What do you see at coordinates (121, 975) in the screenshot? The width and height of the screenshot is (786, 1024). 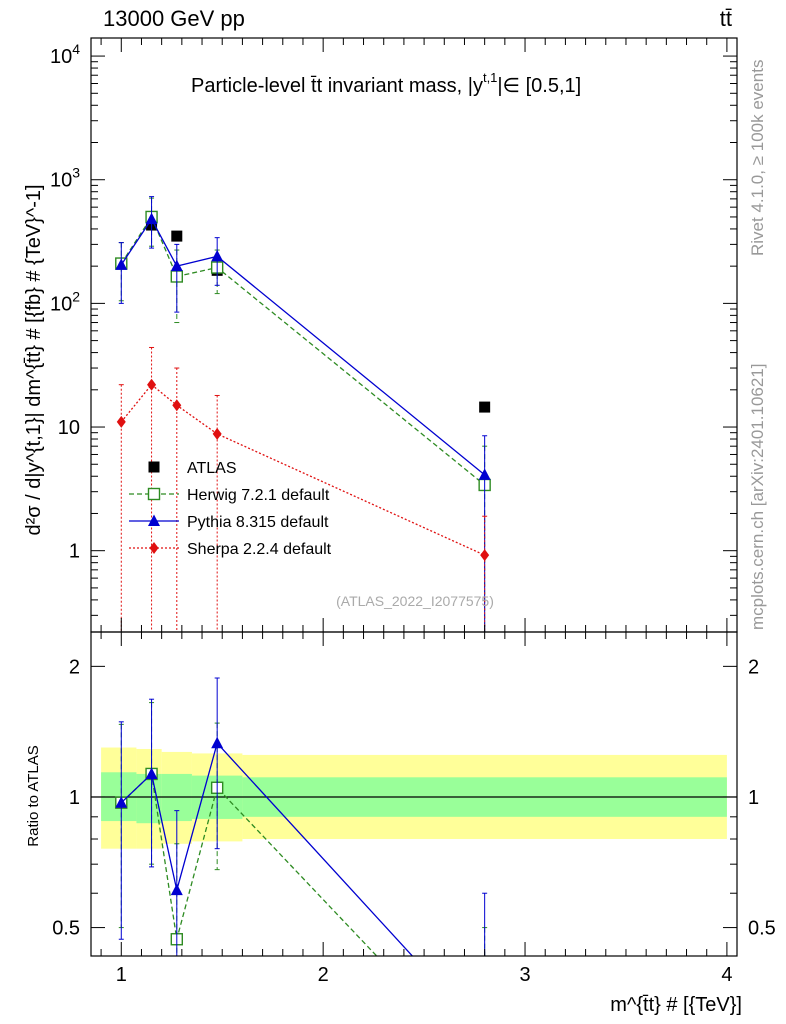 I see `x-tick-label: 1` at bounding box center [121, 975].